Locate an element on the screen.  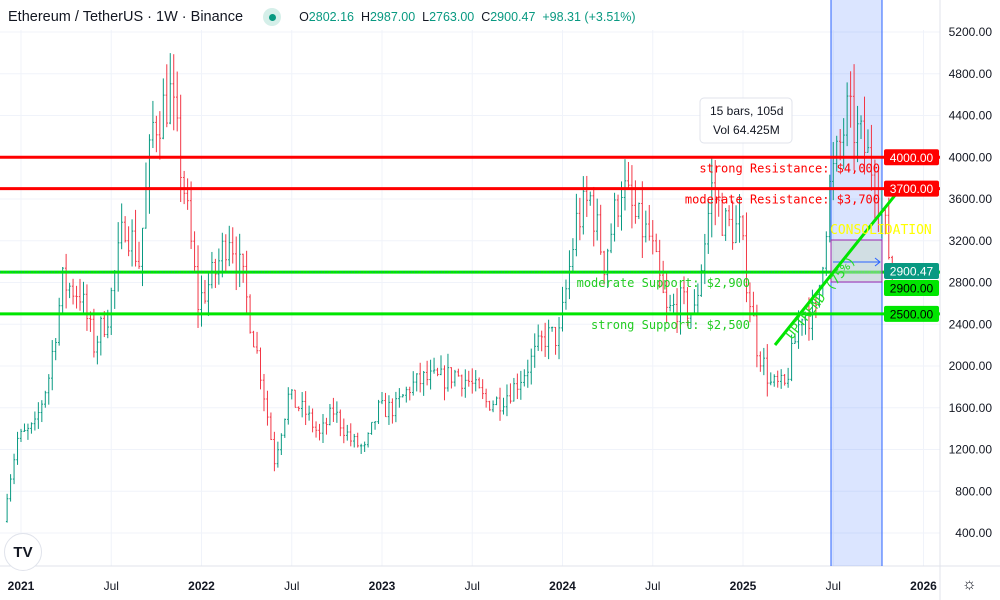
y-tick-label: 2800.00 is located at coordinates (971, 283).